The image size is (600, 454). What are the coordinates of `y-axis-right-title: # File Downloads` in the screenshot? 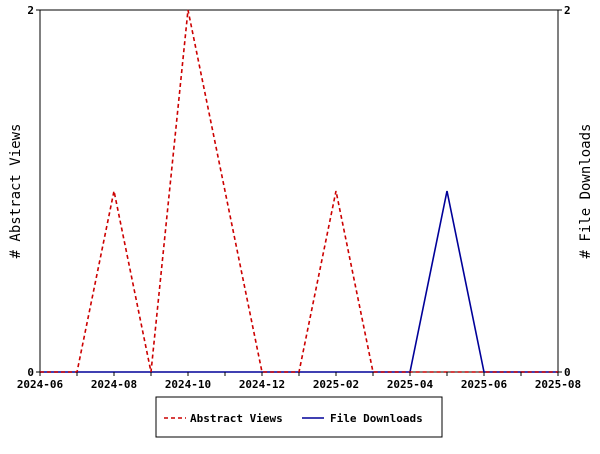 It's located at (586, 191).